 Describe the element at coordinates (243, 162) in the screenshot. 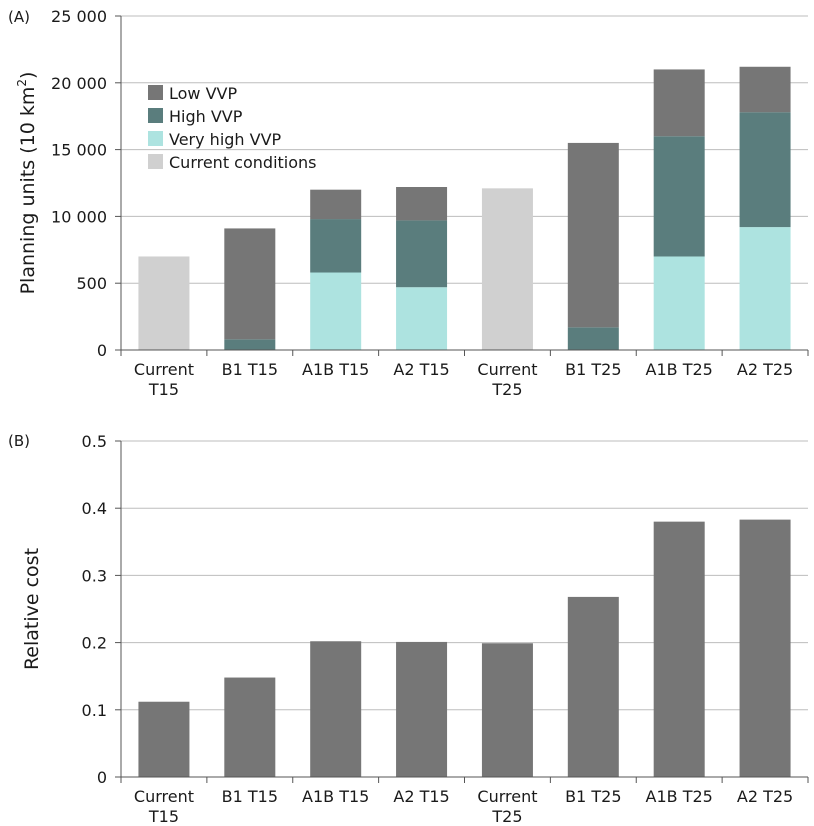

I see `legend-label: Current conditions` at that location.